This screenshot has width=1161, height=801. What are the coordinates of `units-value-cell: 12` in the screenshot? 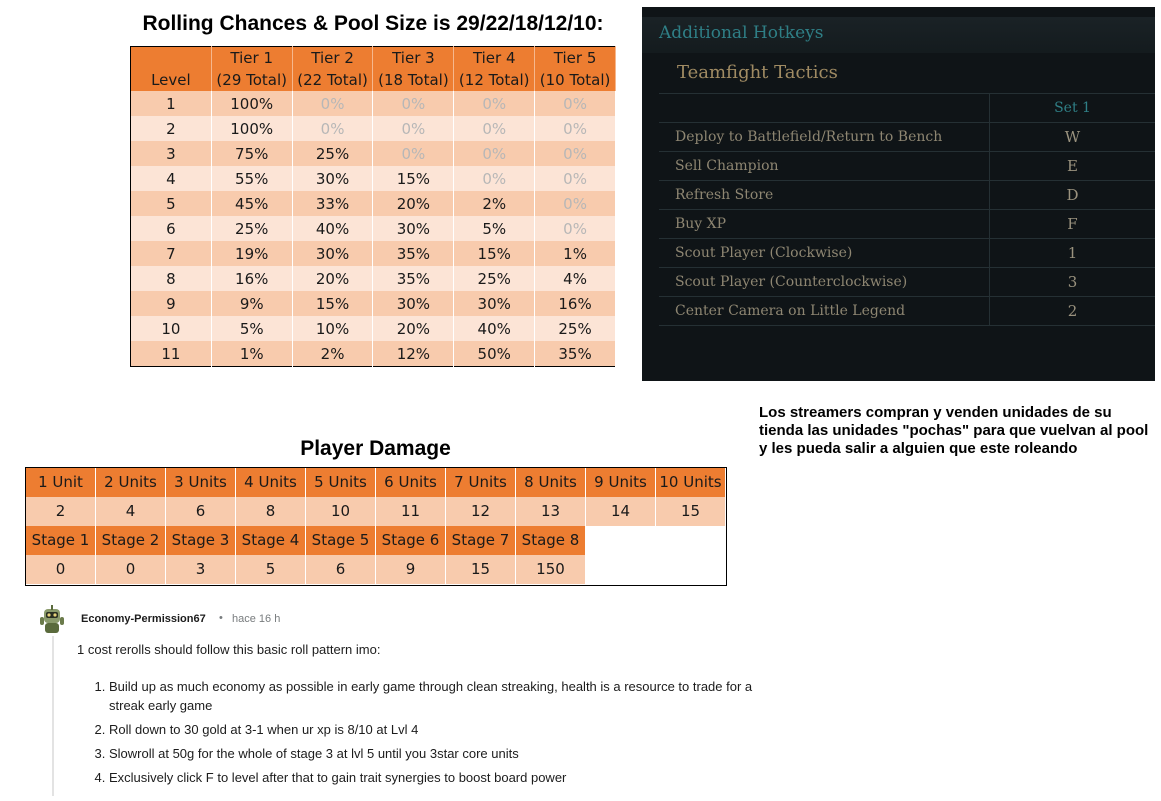 It's located at (481, 511).